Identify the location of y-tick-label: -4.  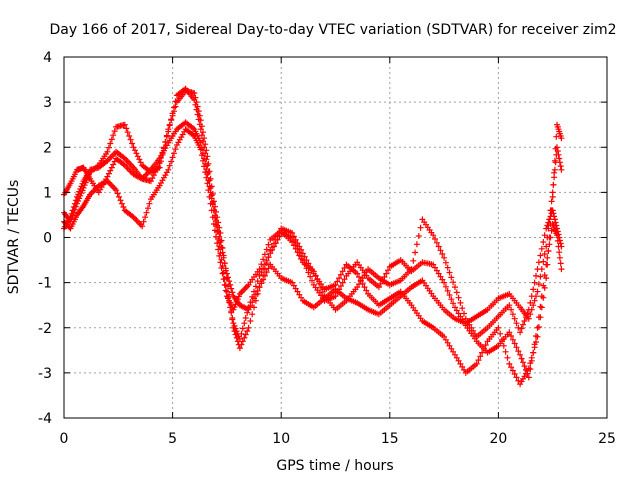
(45, 419).